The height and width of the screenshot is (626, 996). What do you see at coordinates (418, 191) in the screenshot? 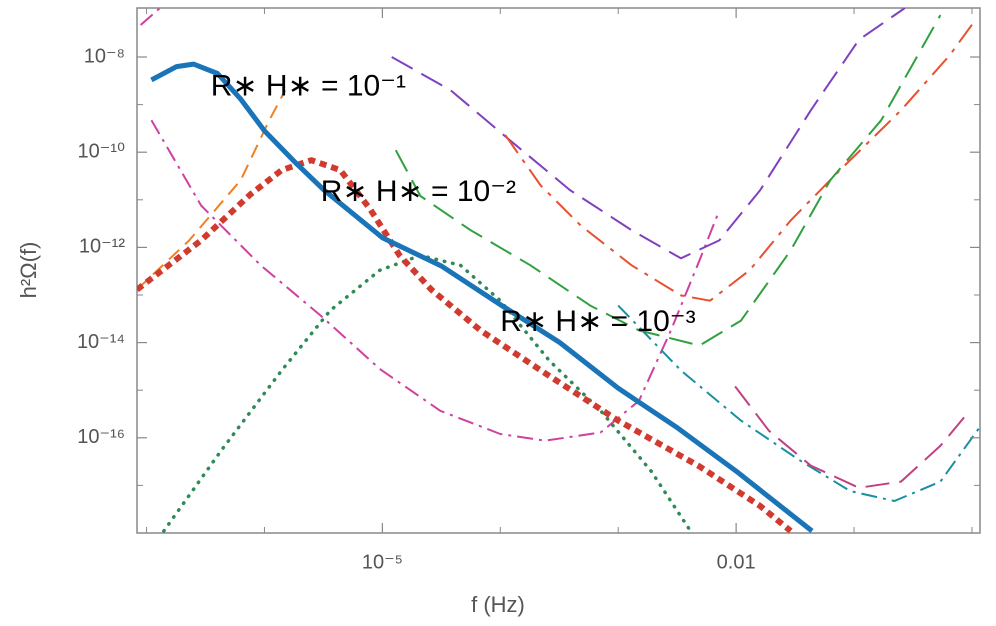
I see `annotation: R∗ H∗ = 10⁻²` at bounding box center [418, 191].